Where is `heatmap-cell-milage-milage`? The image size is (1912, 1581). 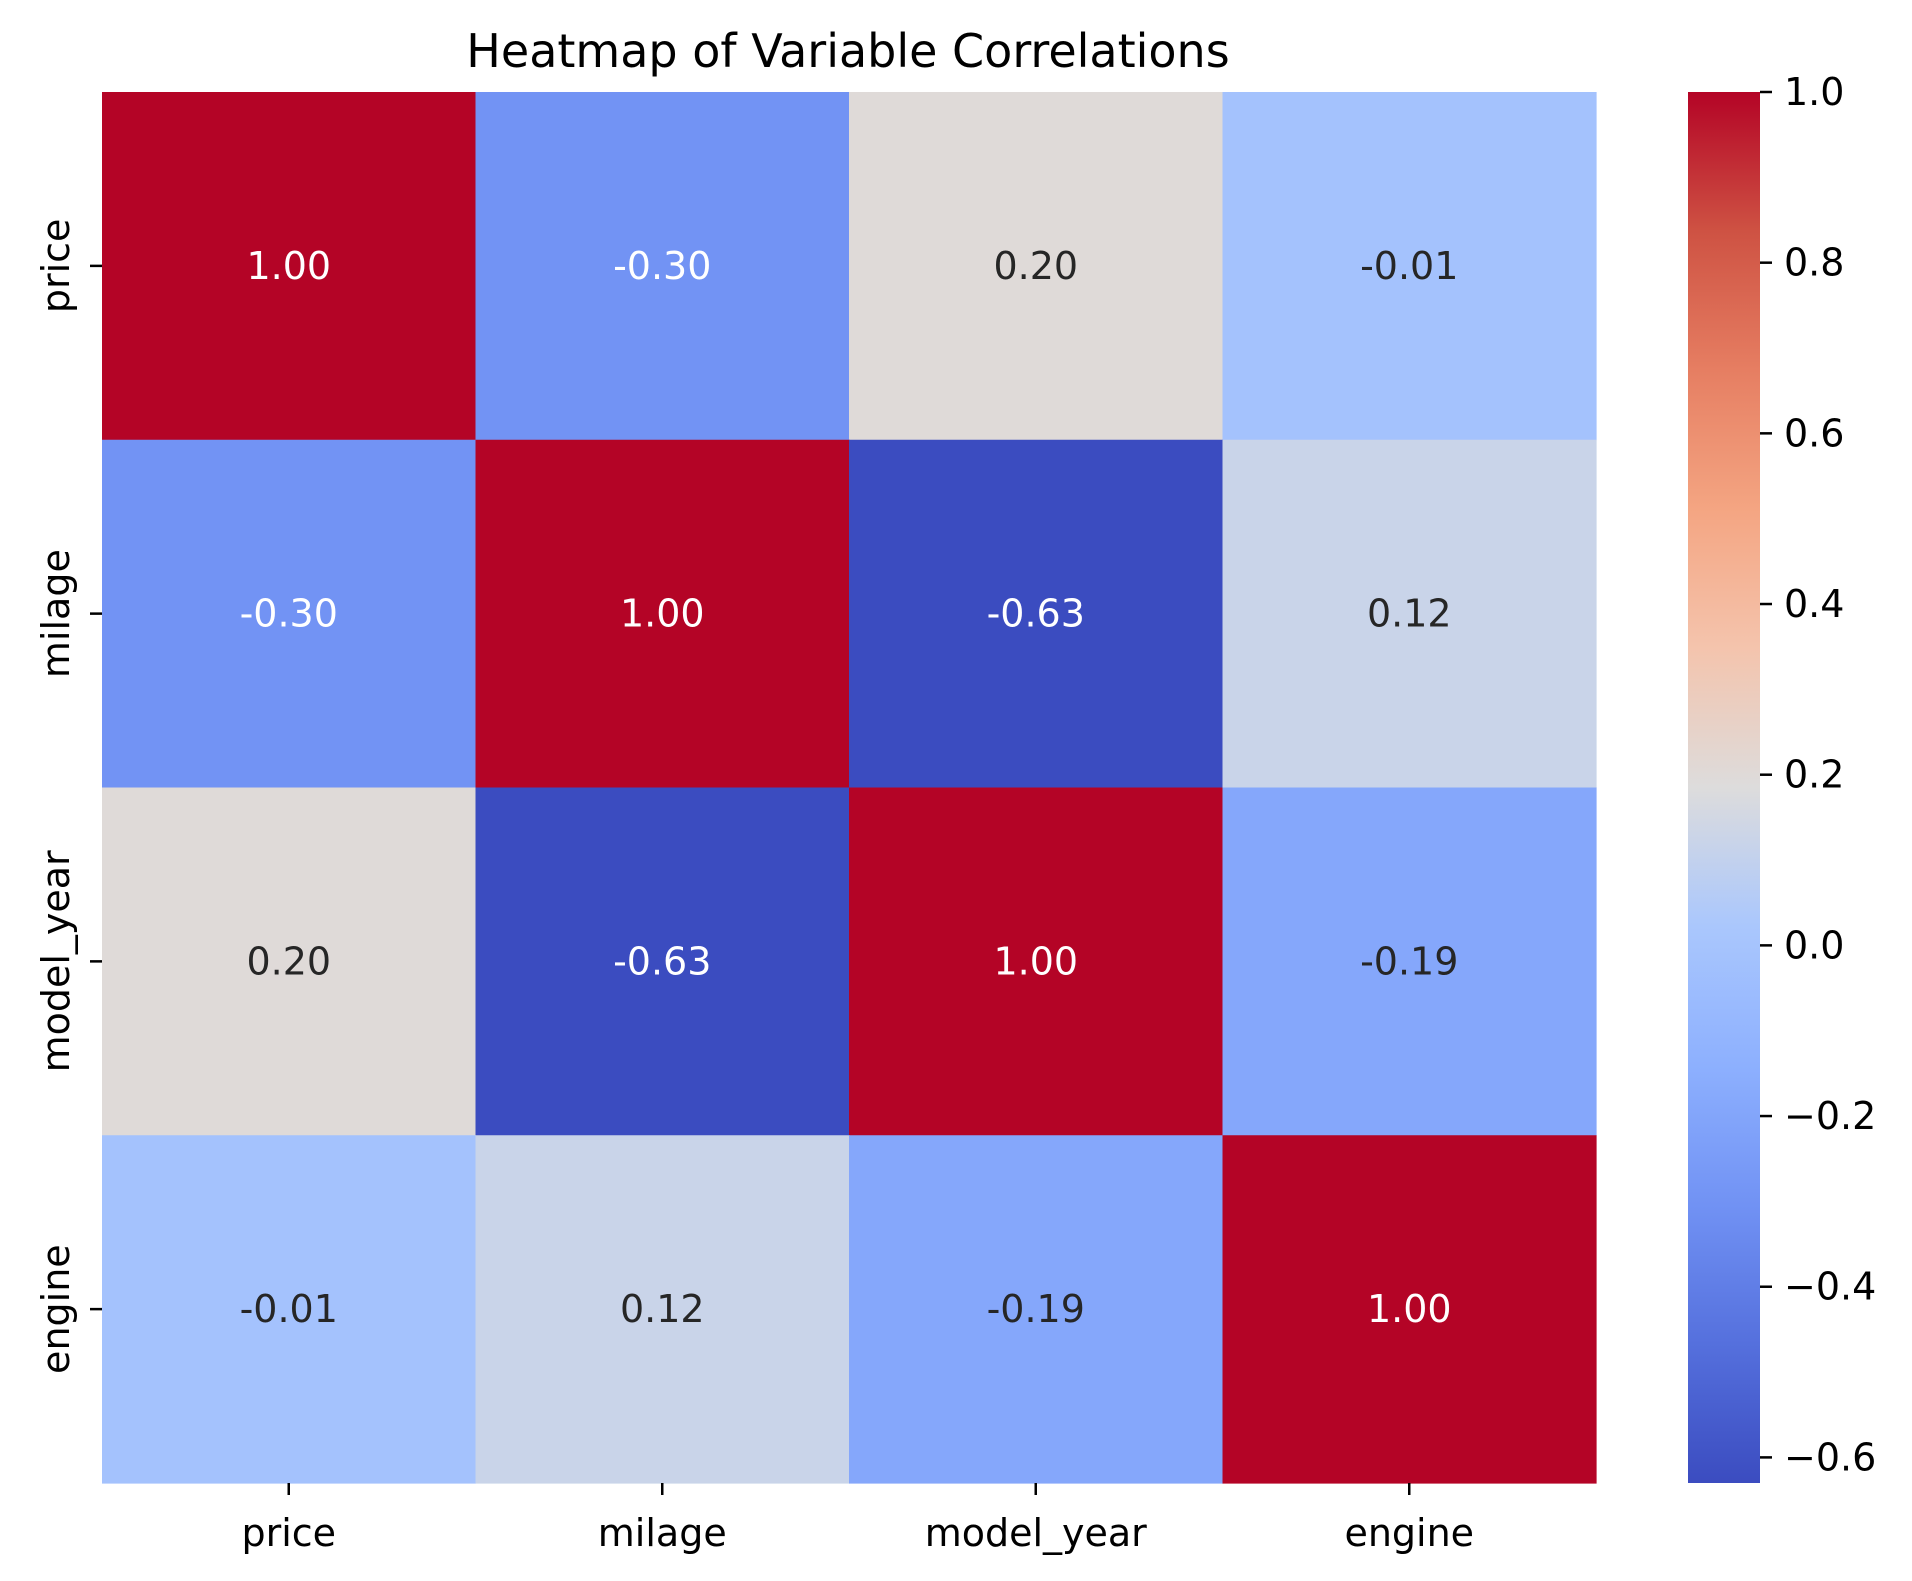 heatmap-cell-milage-milage is located at coordinates (662, 614).